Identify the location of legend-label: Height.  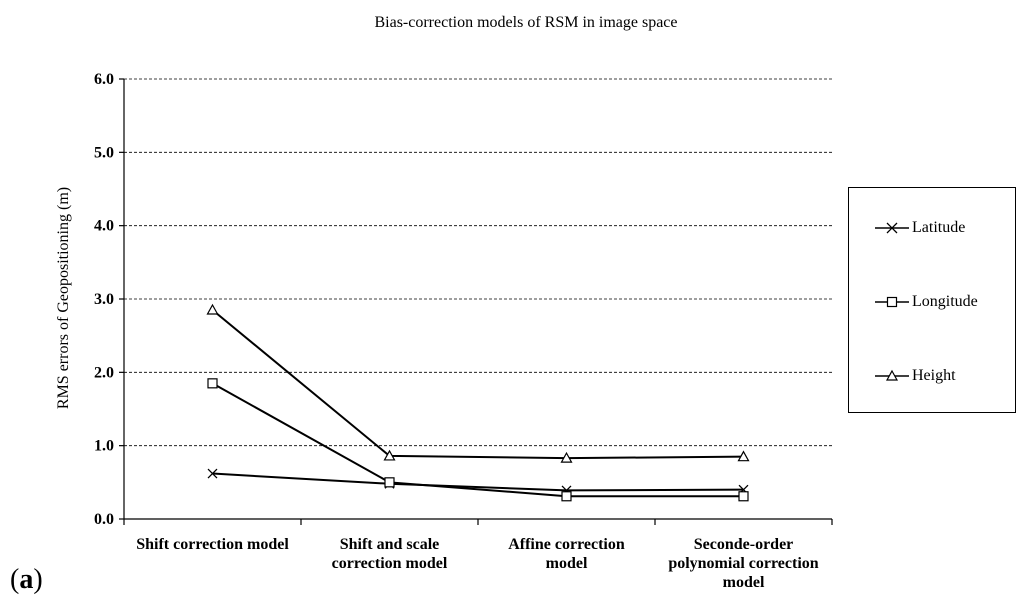
(934, 375).